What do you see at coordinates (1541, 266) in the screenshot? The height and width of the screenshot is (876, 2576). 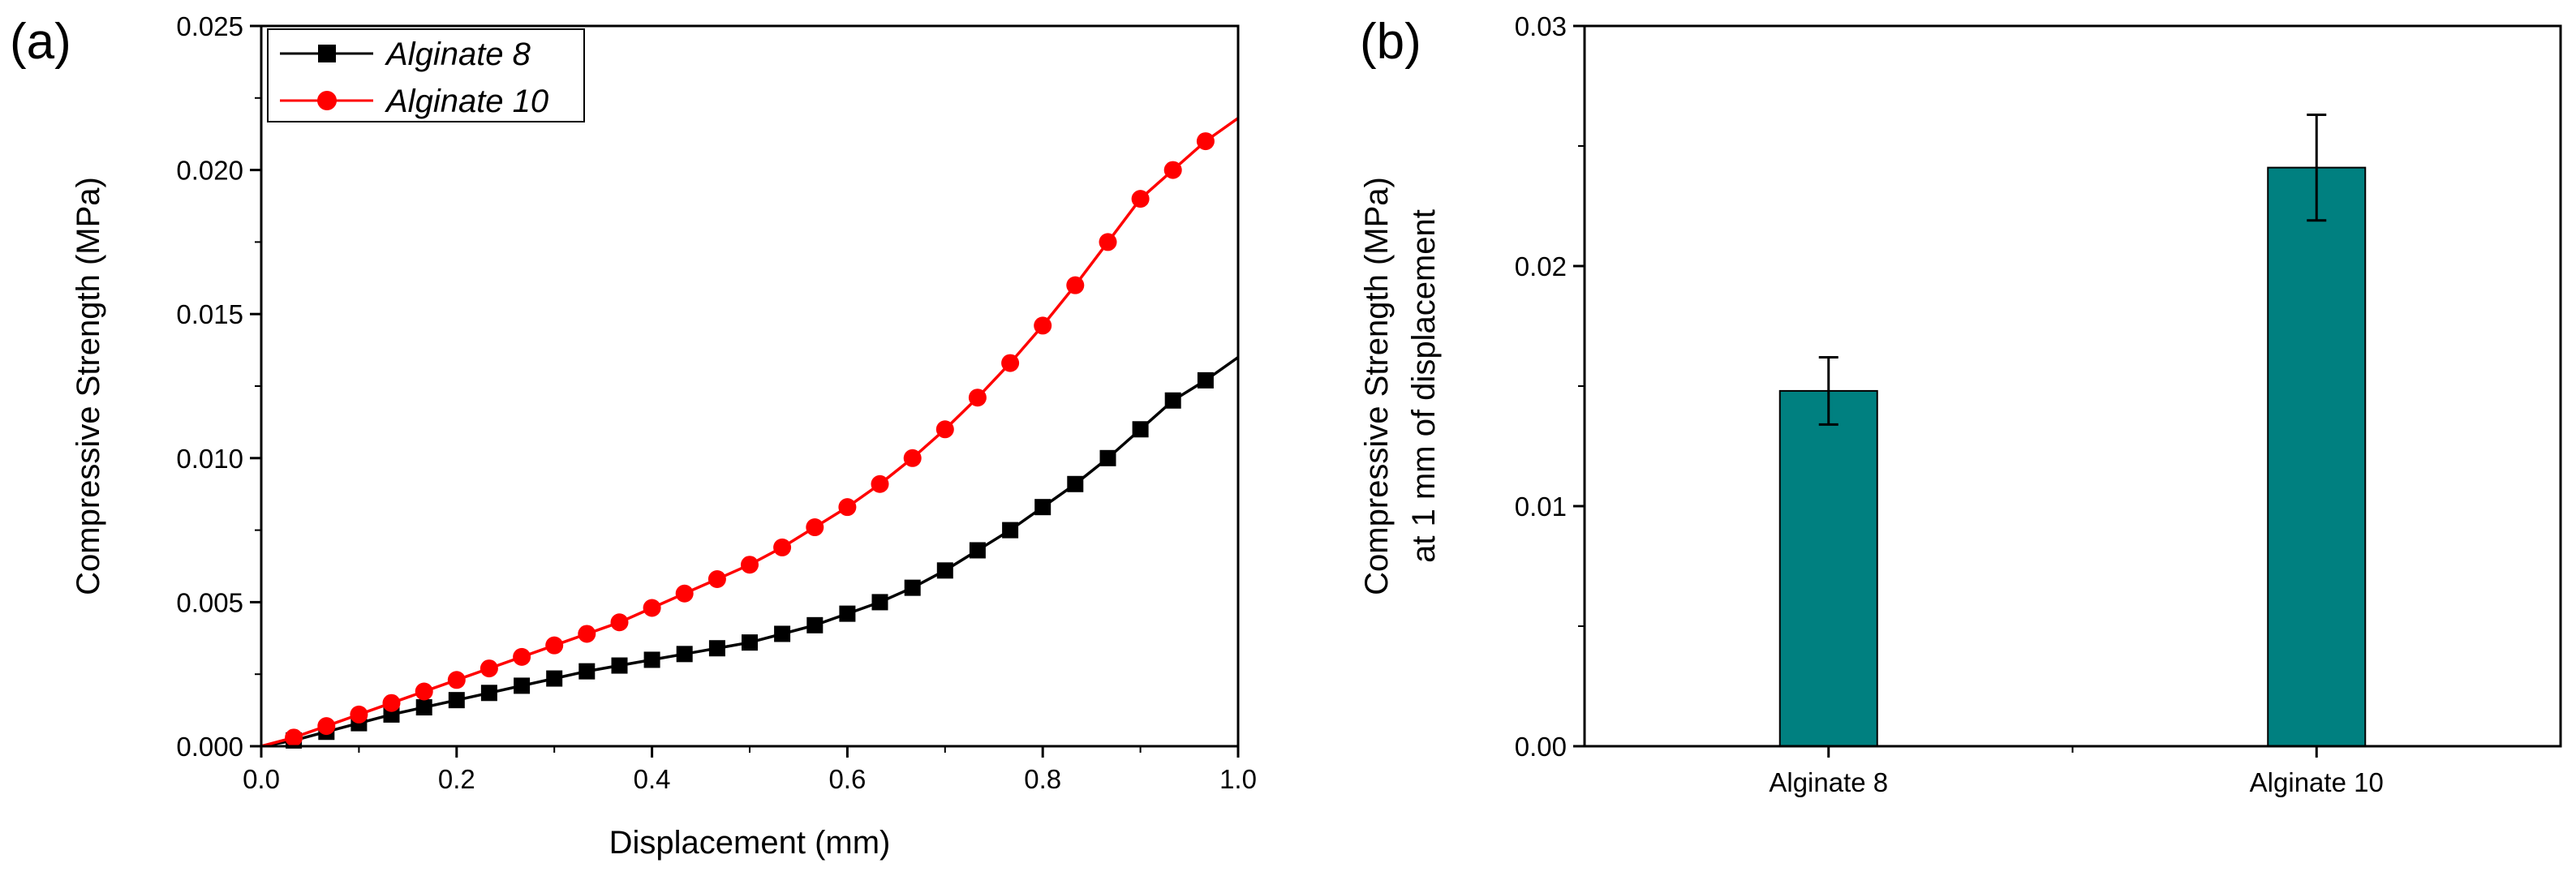 I see `y-tick-label: 0.02` at bounding box center [1541, 266].